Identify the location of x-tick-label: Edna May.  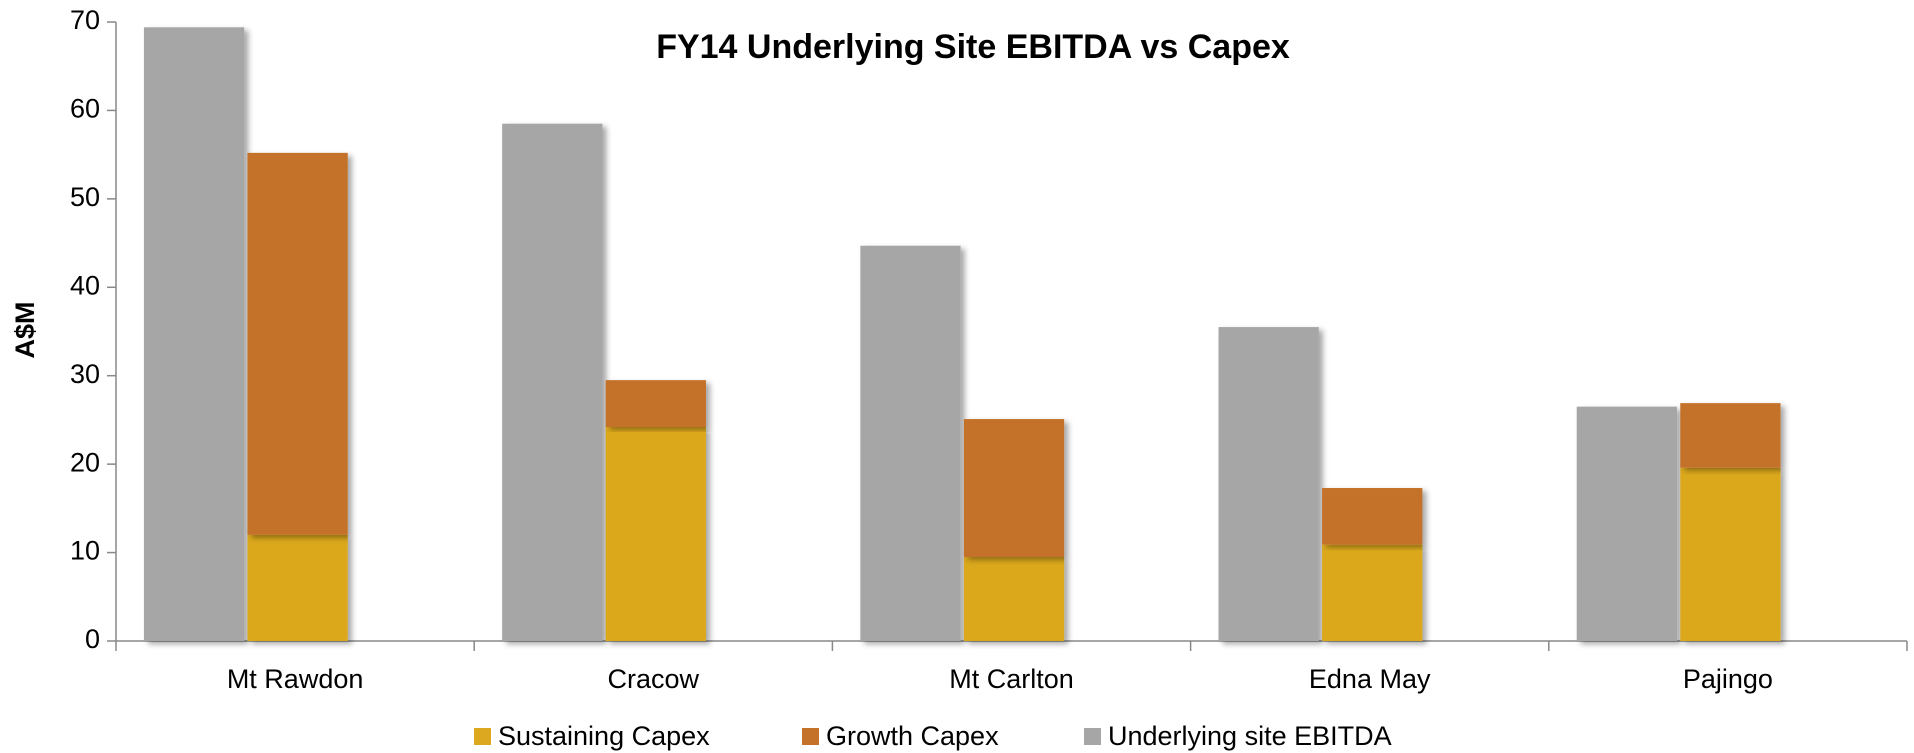
(1370, 679).